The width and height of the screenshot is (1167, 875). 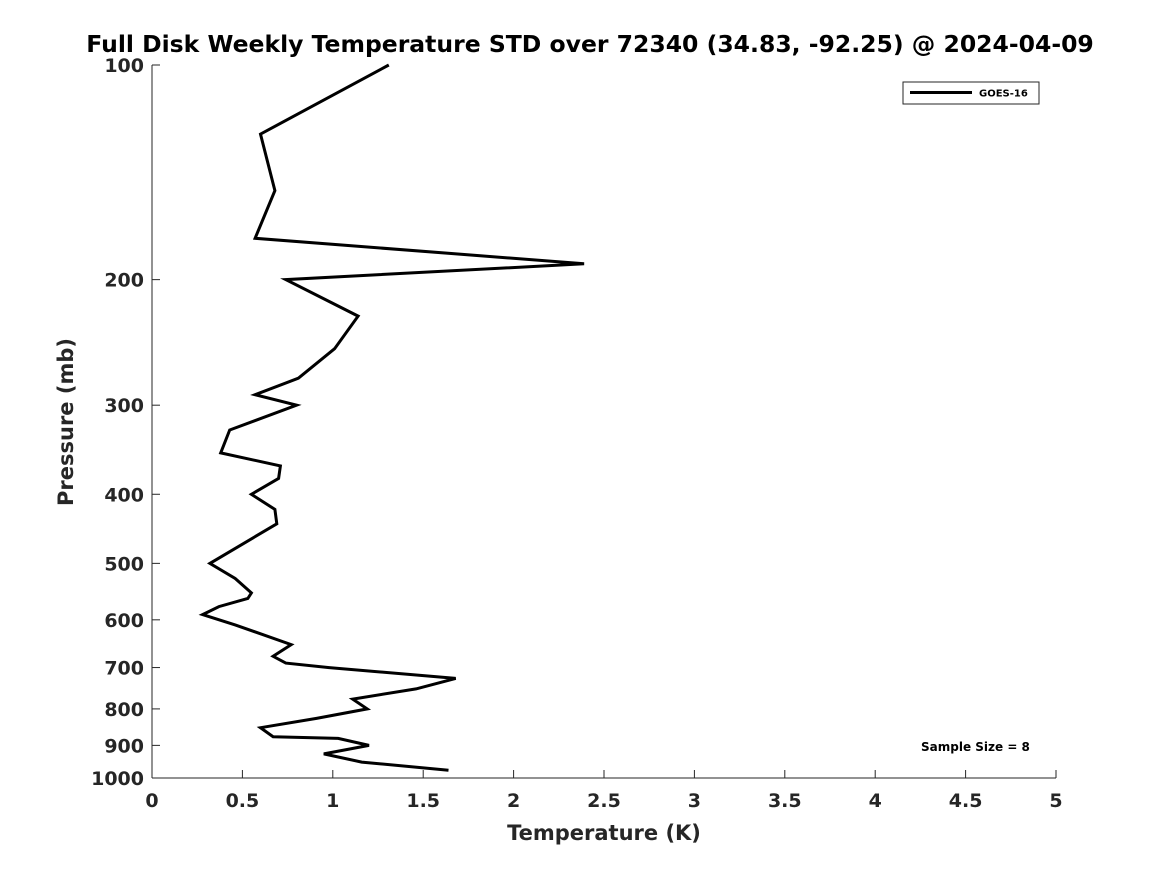 I want to click on x-tick-label: 3.5, so click(x=785, y=801).